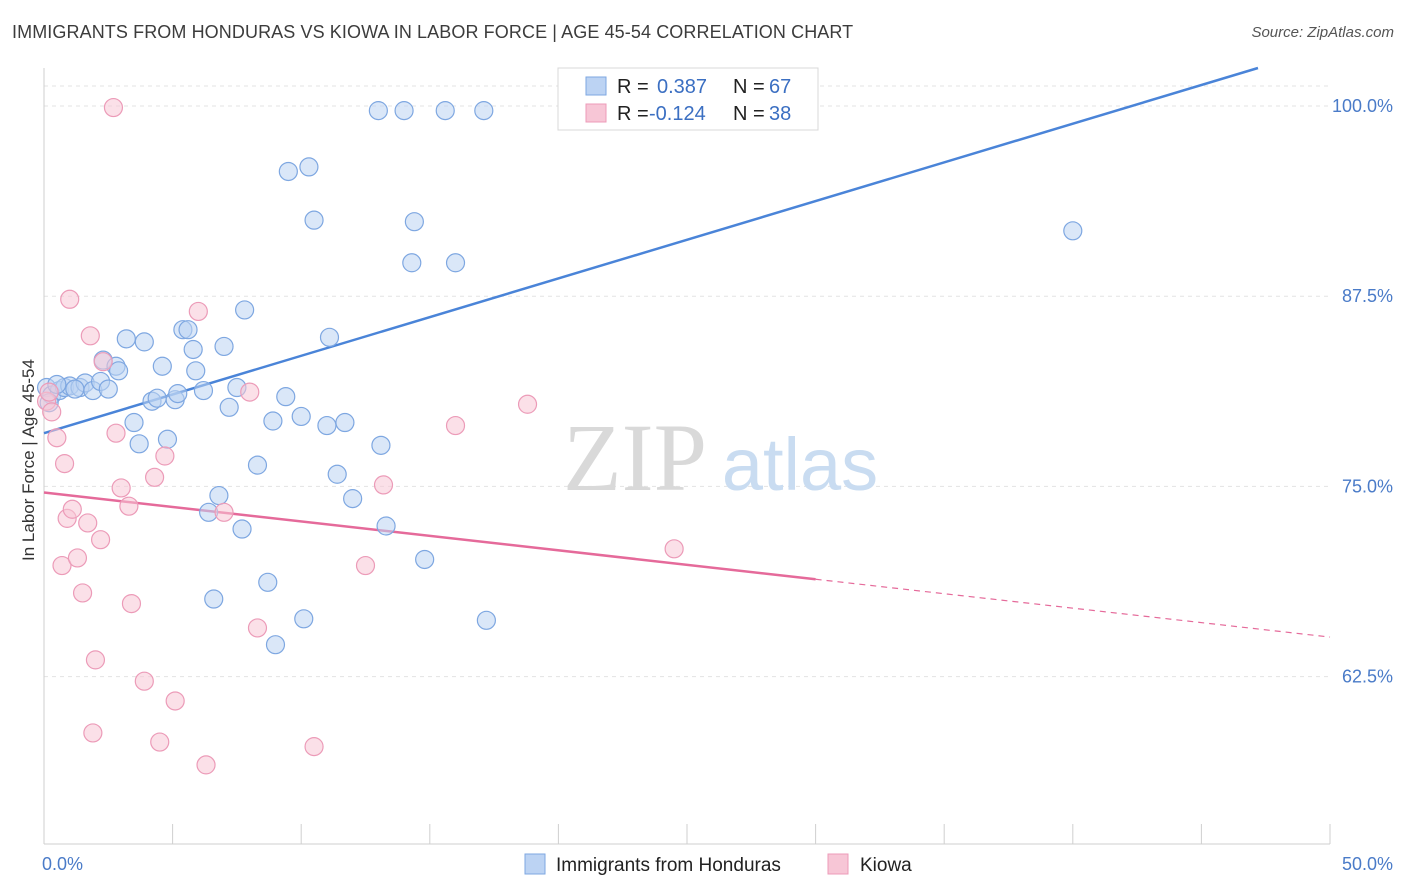 Image resolution: width=1406 pixels, height=892 pixels. I want to click on x-tick-label-0: 0.0%, so click(62, 864).